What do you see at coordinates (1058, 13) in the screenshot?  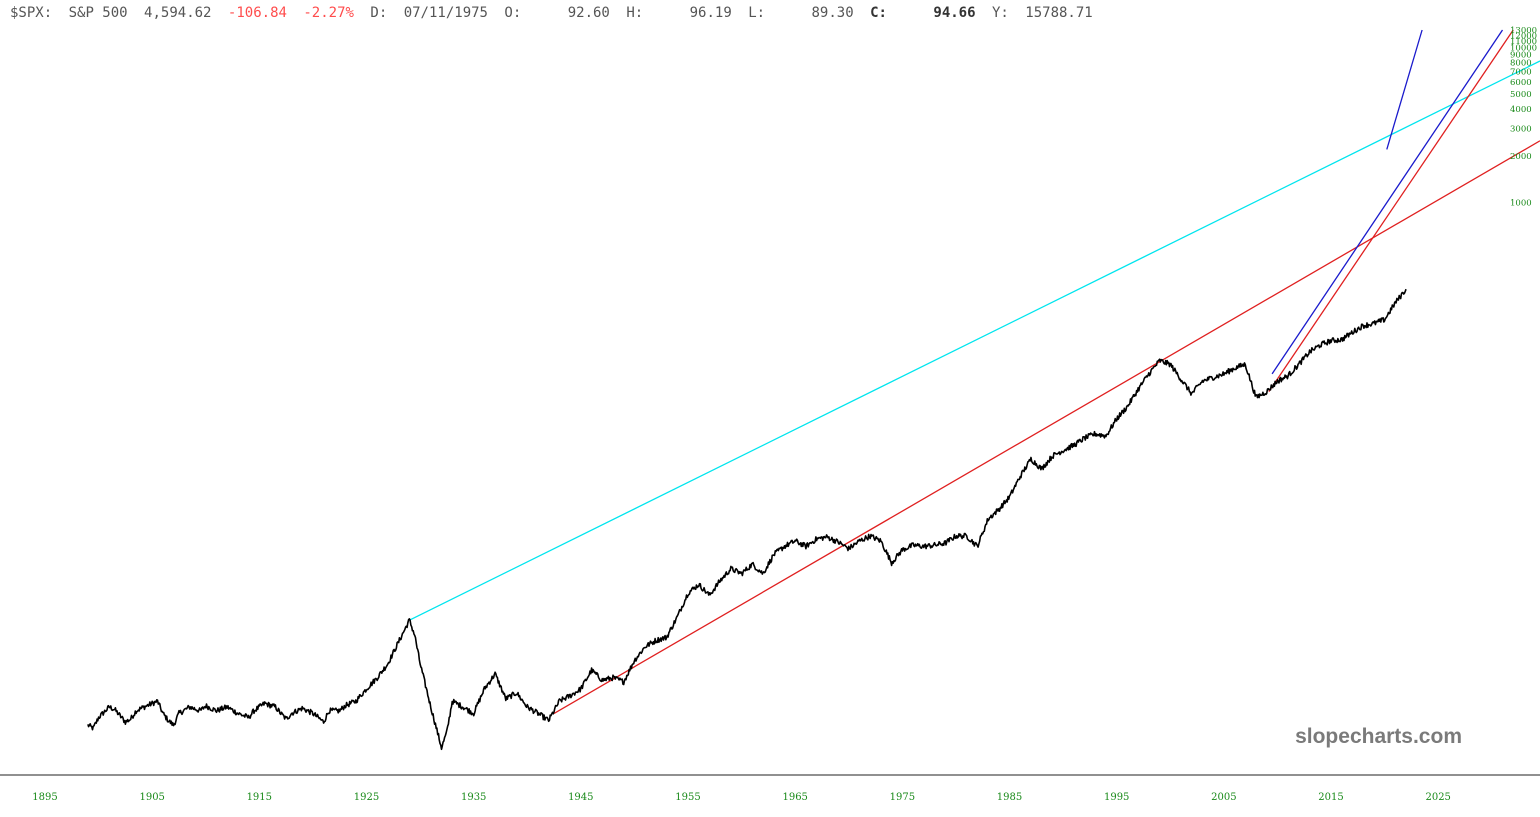 I see `y-value: 15788.71` at bounding box center [1058, 13].